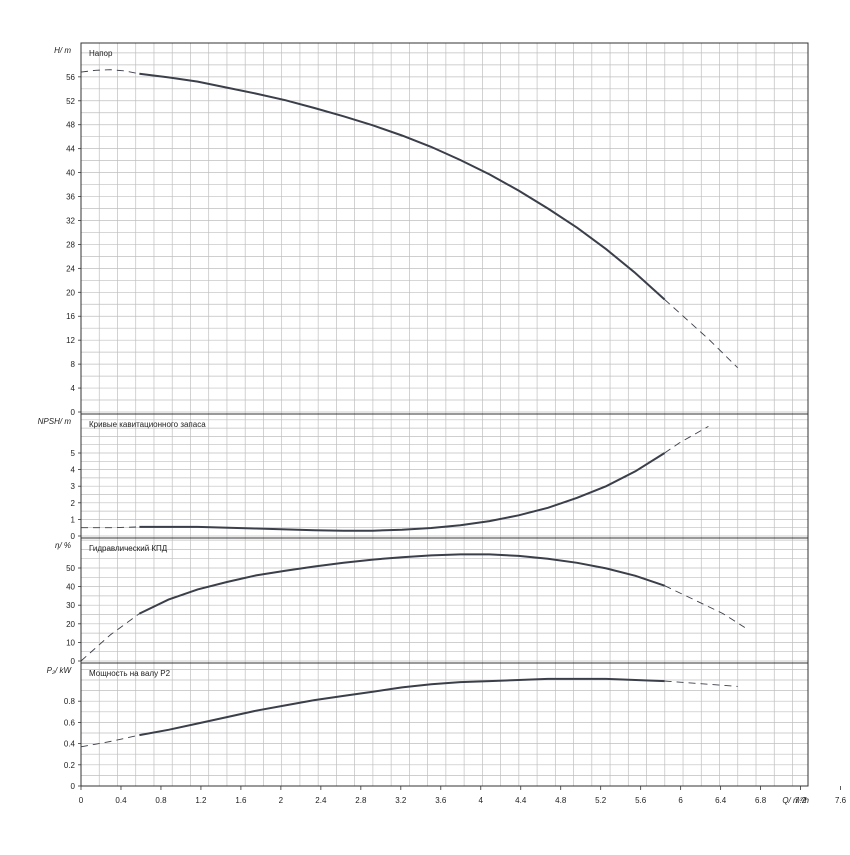 The width and height of the screenshot is (850, 855). I want to click on x-tick-label: 0.4, so click(121, 800).